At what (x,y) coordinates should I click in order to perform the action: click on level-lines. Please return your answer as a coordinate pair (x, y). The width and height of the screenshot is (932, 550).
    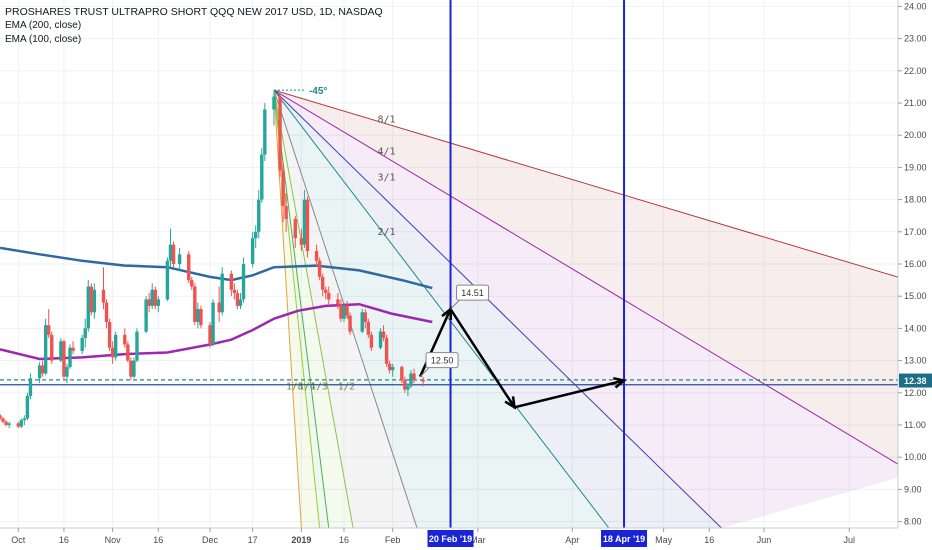
    Looking at the image, I should click on (449, 382).